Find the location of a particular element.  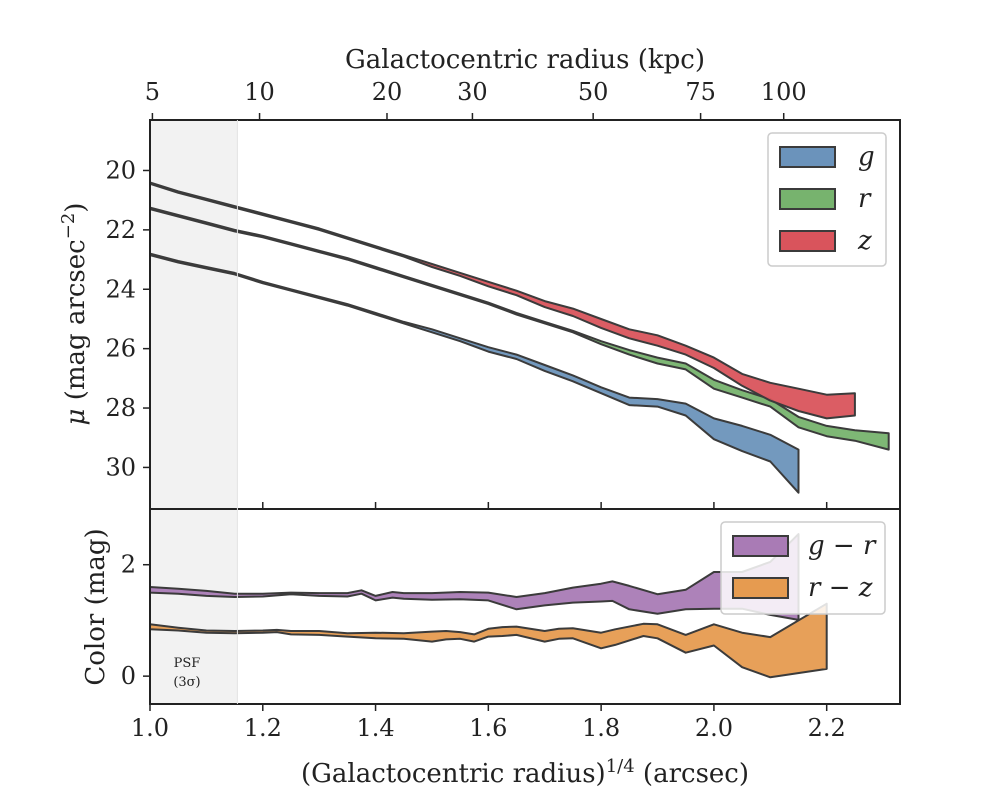

kpc-tick-label: 10 is located at coordinates (259, 92).